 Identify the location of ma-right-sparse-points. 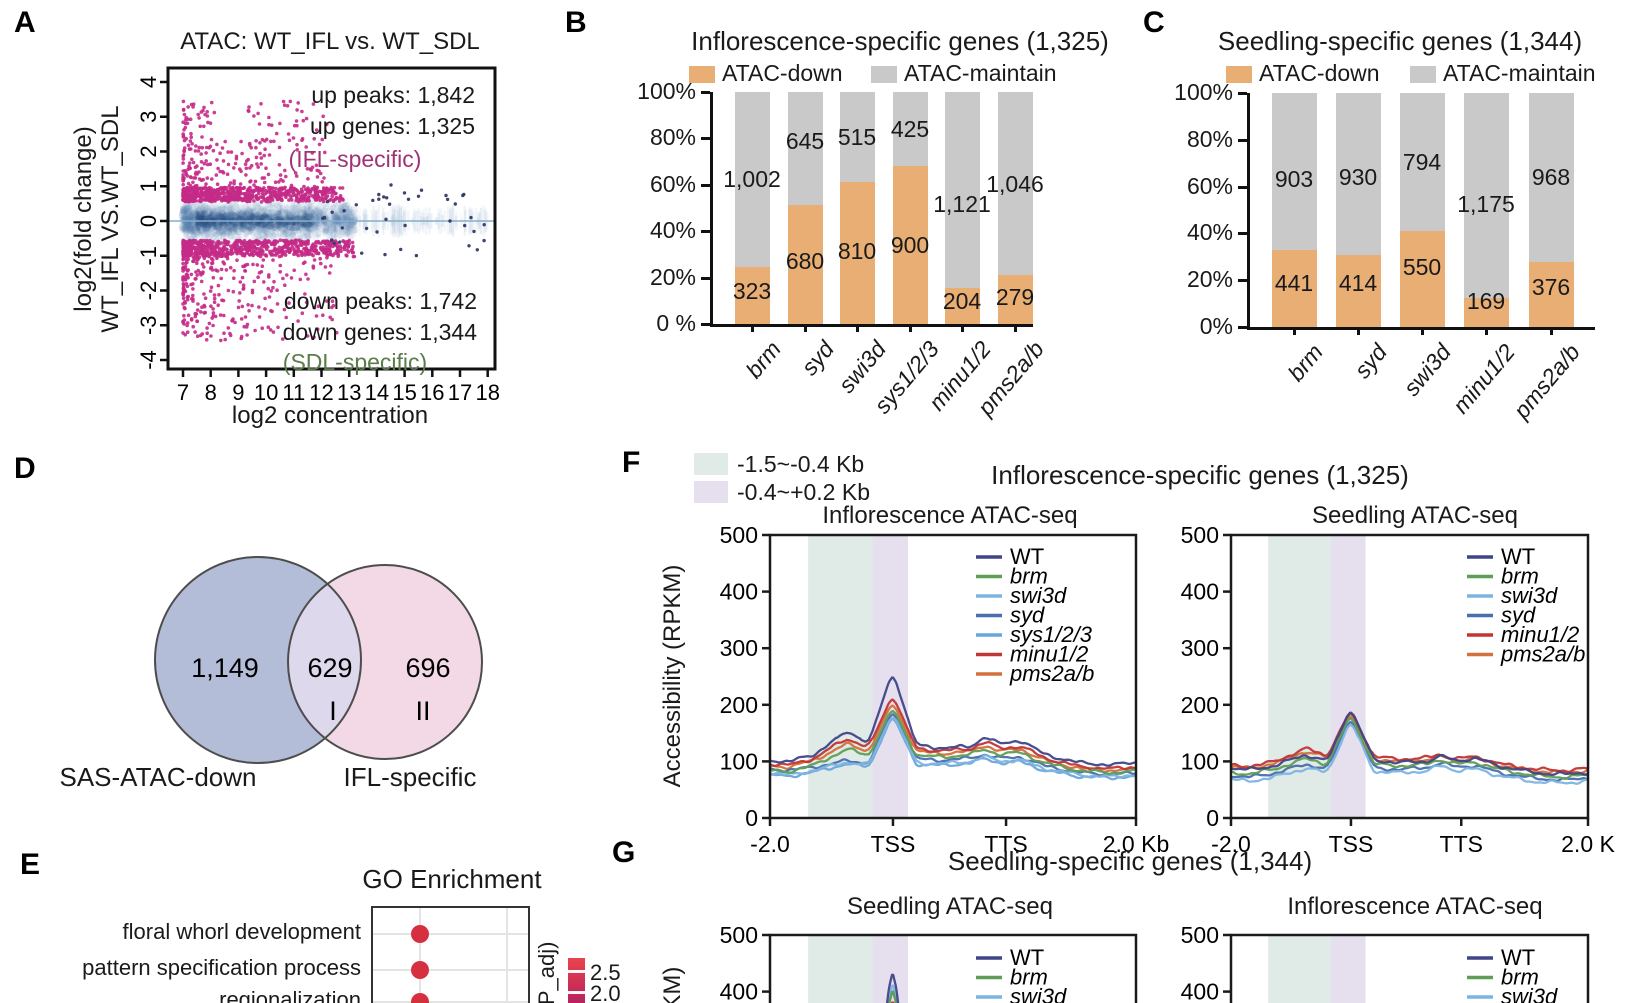
(403, 220).